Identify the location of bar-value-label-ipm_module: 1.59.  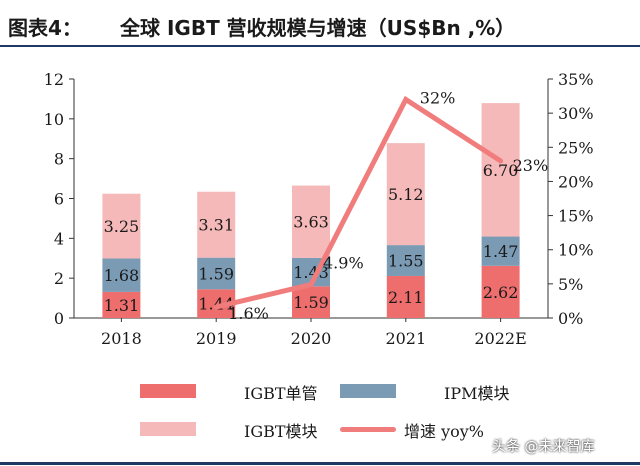
(216, 273).